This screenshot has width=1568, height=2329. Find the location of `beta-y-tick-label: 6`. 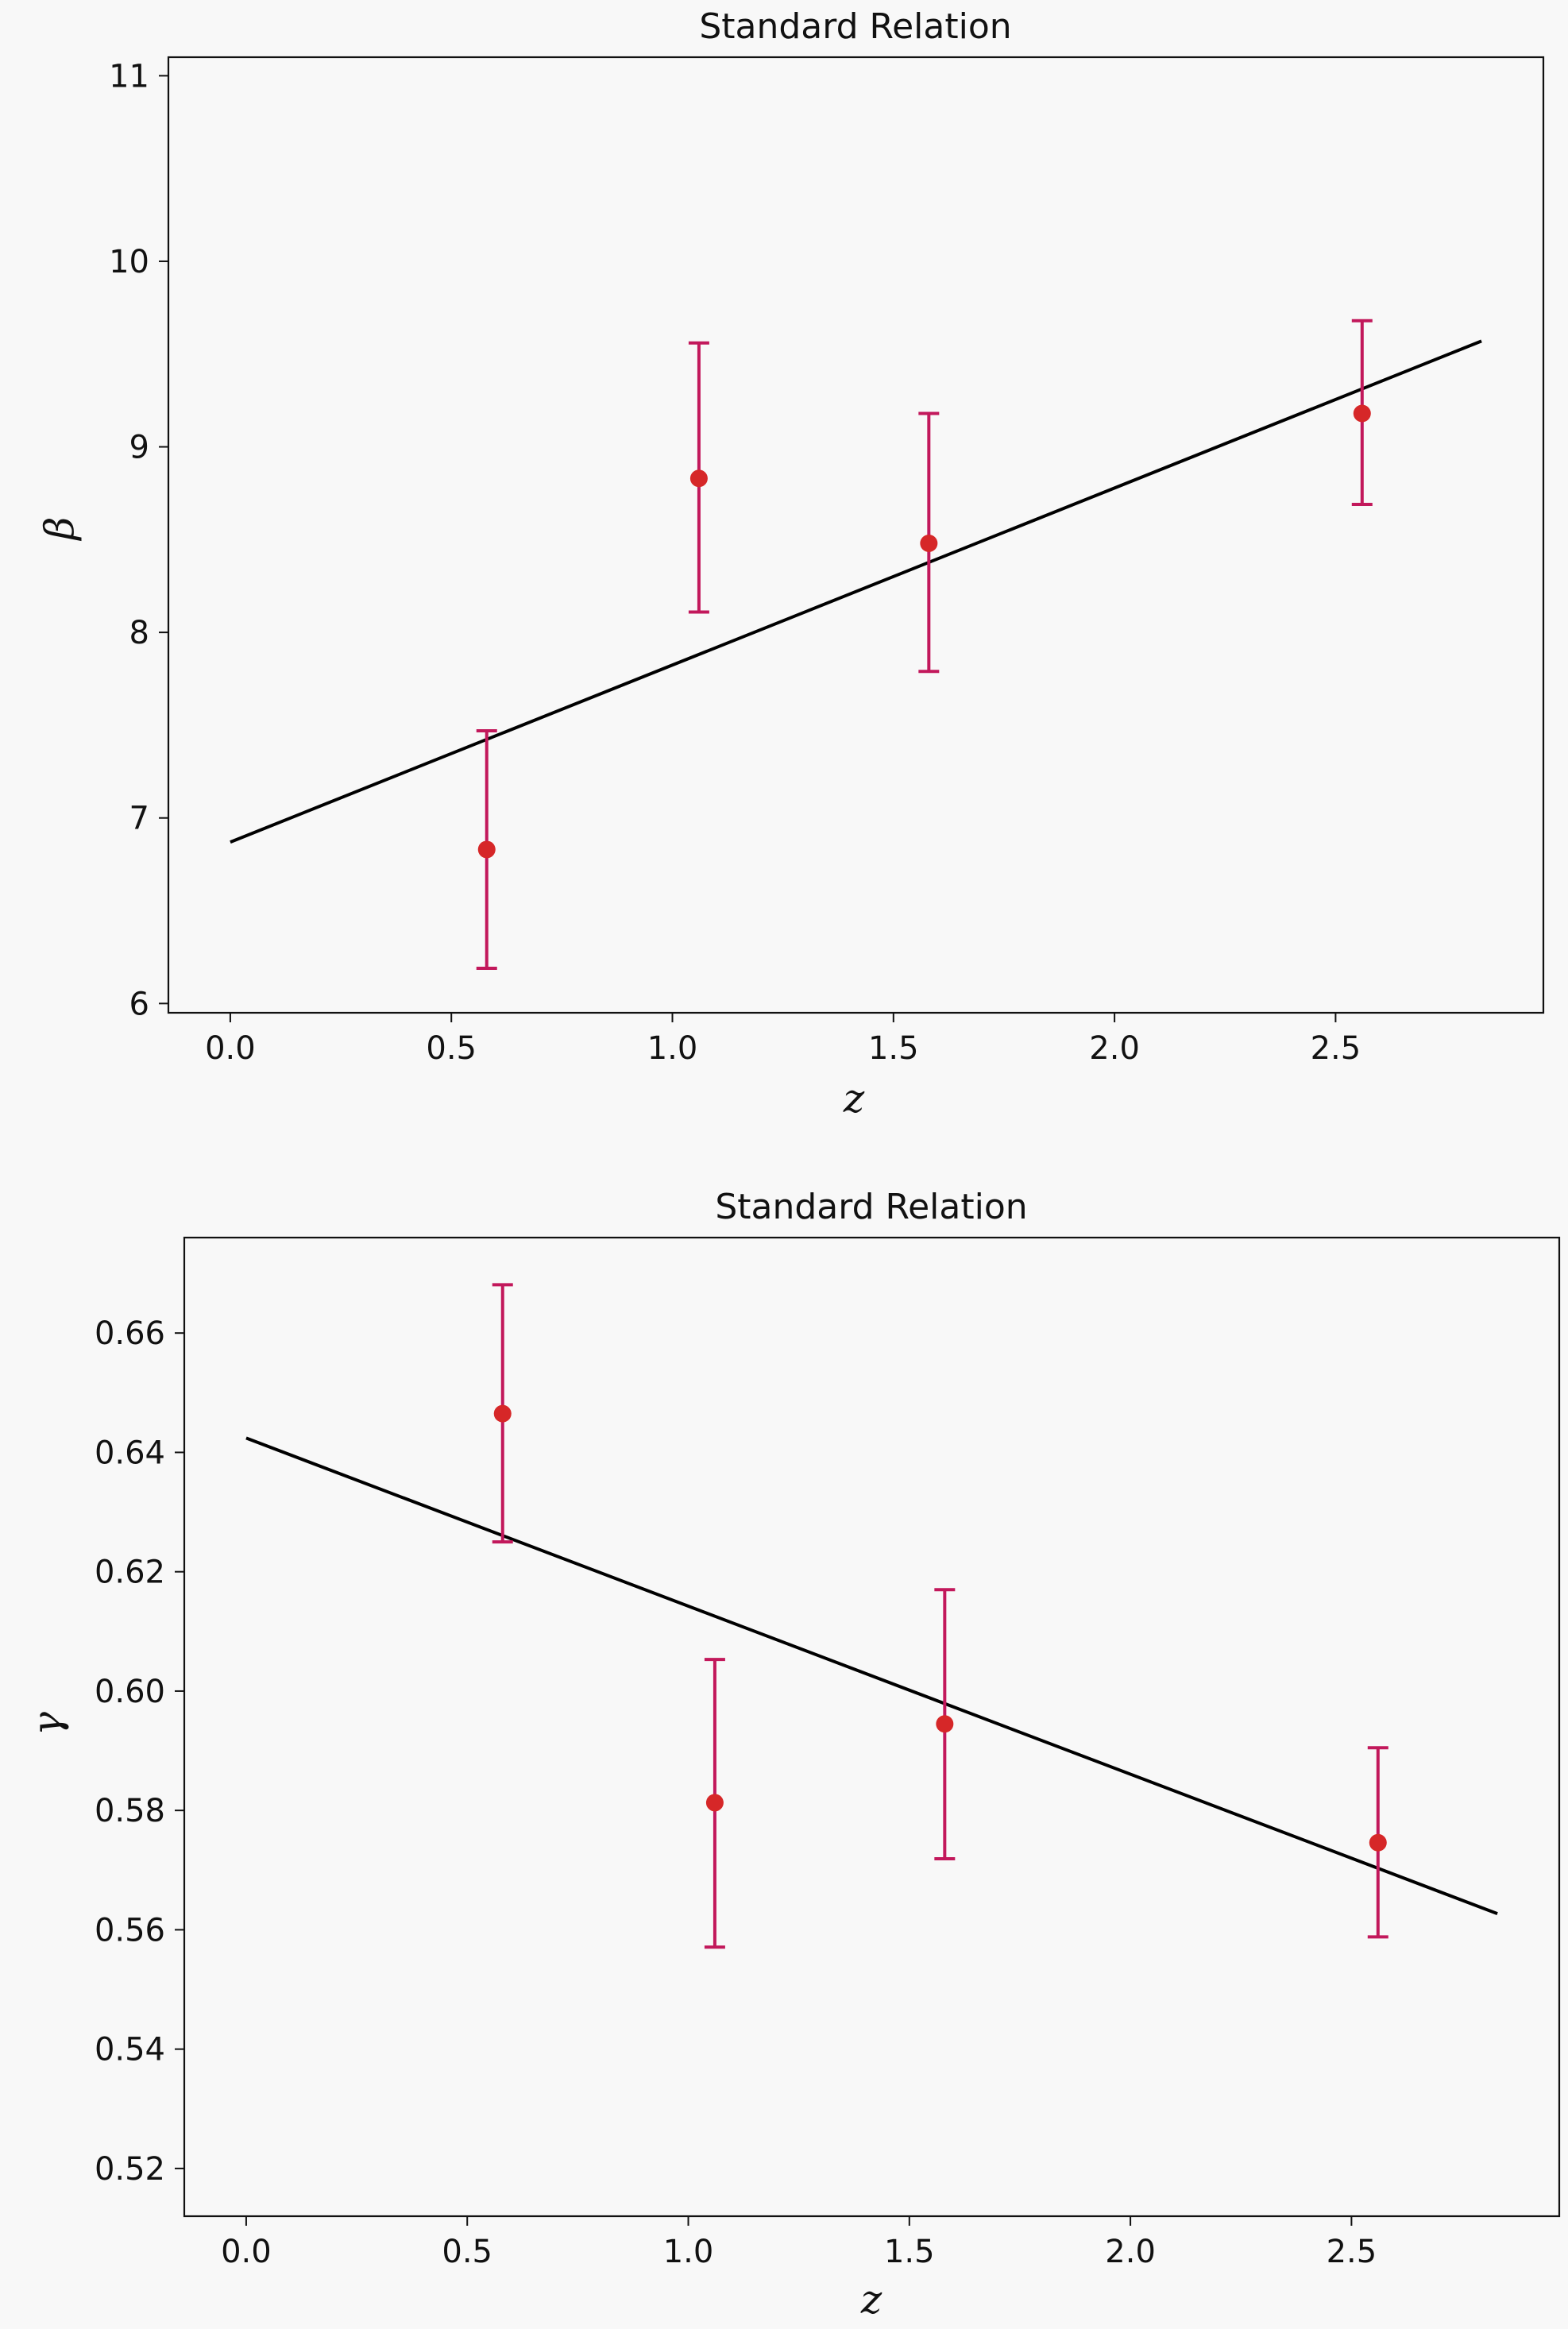

beta-y-tick-label: 6 is located at coordinates (139, 1004).